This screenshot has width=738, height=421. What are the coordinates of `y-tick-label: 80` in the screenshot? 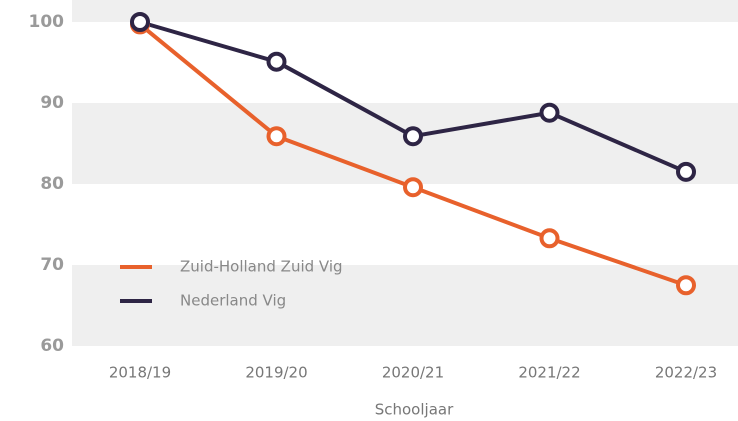 It's located at (52, 184).